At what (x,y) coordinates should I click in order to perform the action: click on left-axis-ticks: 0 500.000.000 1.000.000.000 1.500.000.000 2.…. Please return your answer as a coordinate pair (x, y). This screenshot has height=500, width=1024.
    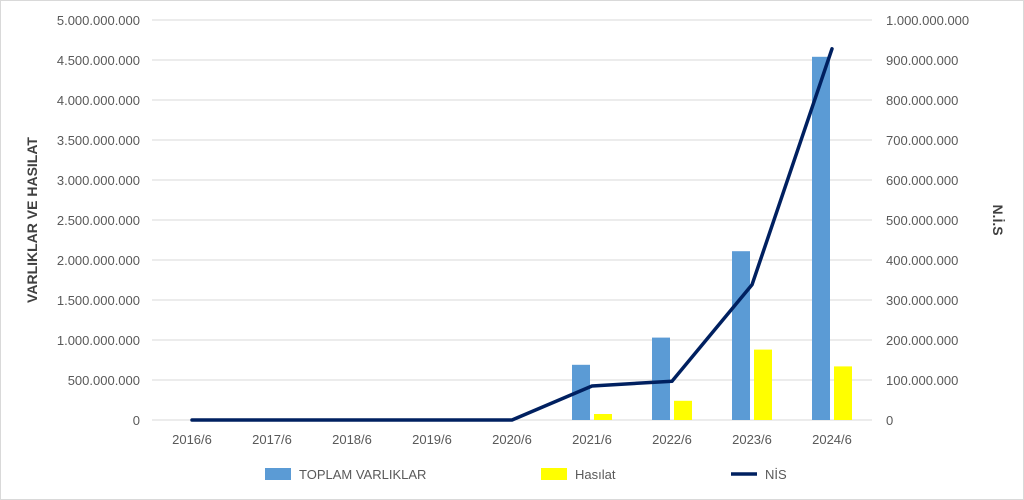
    Looking at the image, I should click on (98, 220).